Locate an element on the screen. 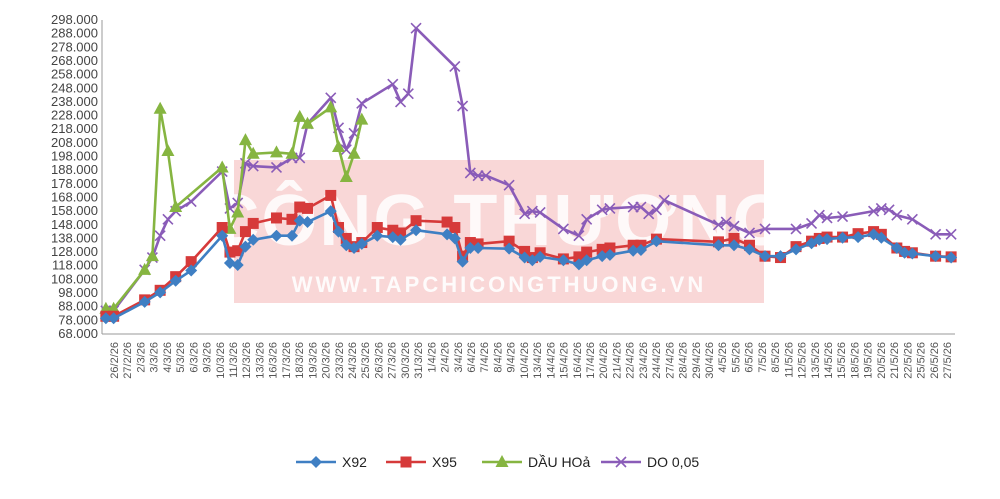 The height and width of the screenshot is (499, 1000). x-tick-label: 20/3/26 is located at coordinates (327, 360).